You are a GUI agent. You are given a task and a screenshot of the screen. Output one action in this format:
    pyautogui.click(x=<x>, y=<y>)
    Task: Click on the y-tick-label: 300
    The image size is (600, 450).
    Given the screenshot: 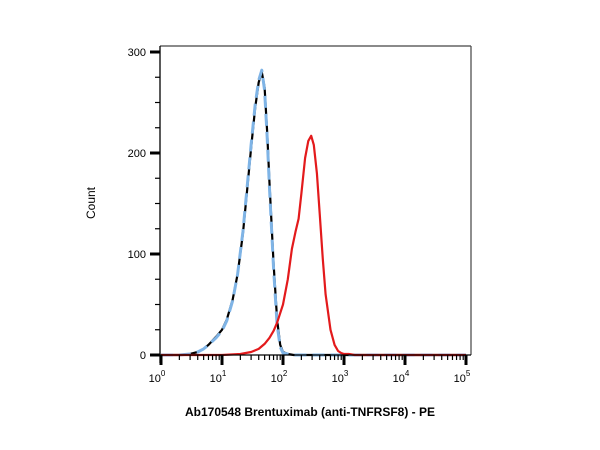 What is the action you would take?
    pyautogui.click(x=137, y=53)
    